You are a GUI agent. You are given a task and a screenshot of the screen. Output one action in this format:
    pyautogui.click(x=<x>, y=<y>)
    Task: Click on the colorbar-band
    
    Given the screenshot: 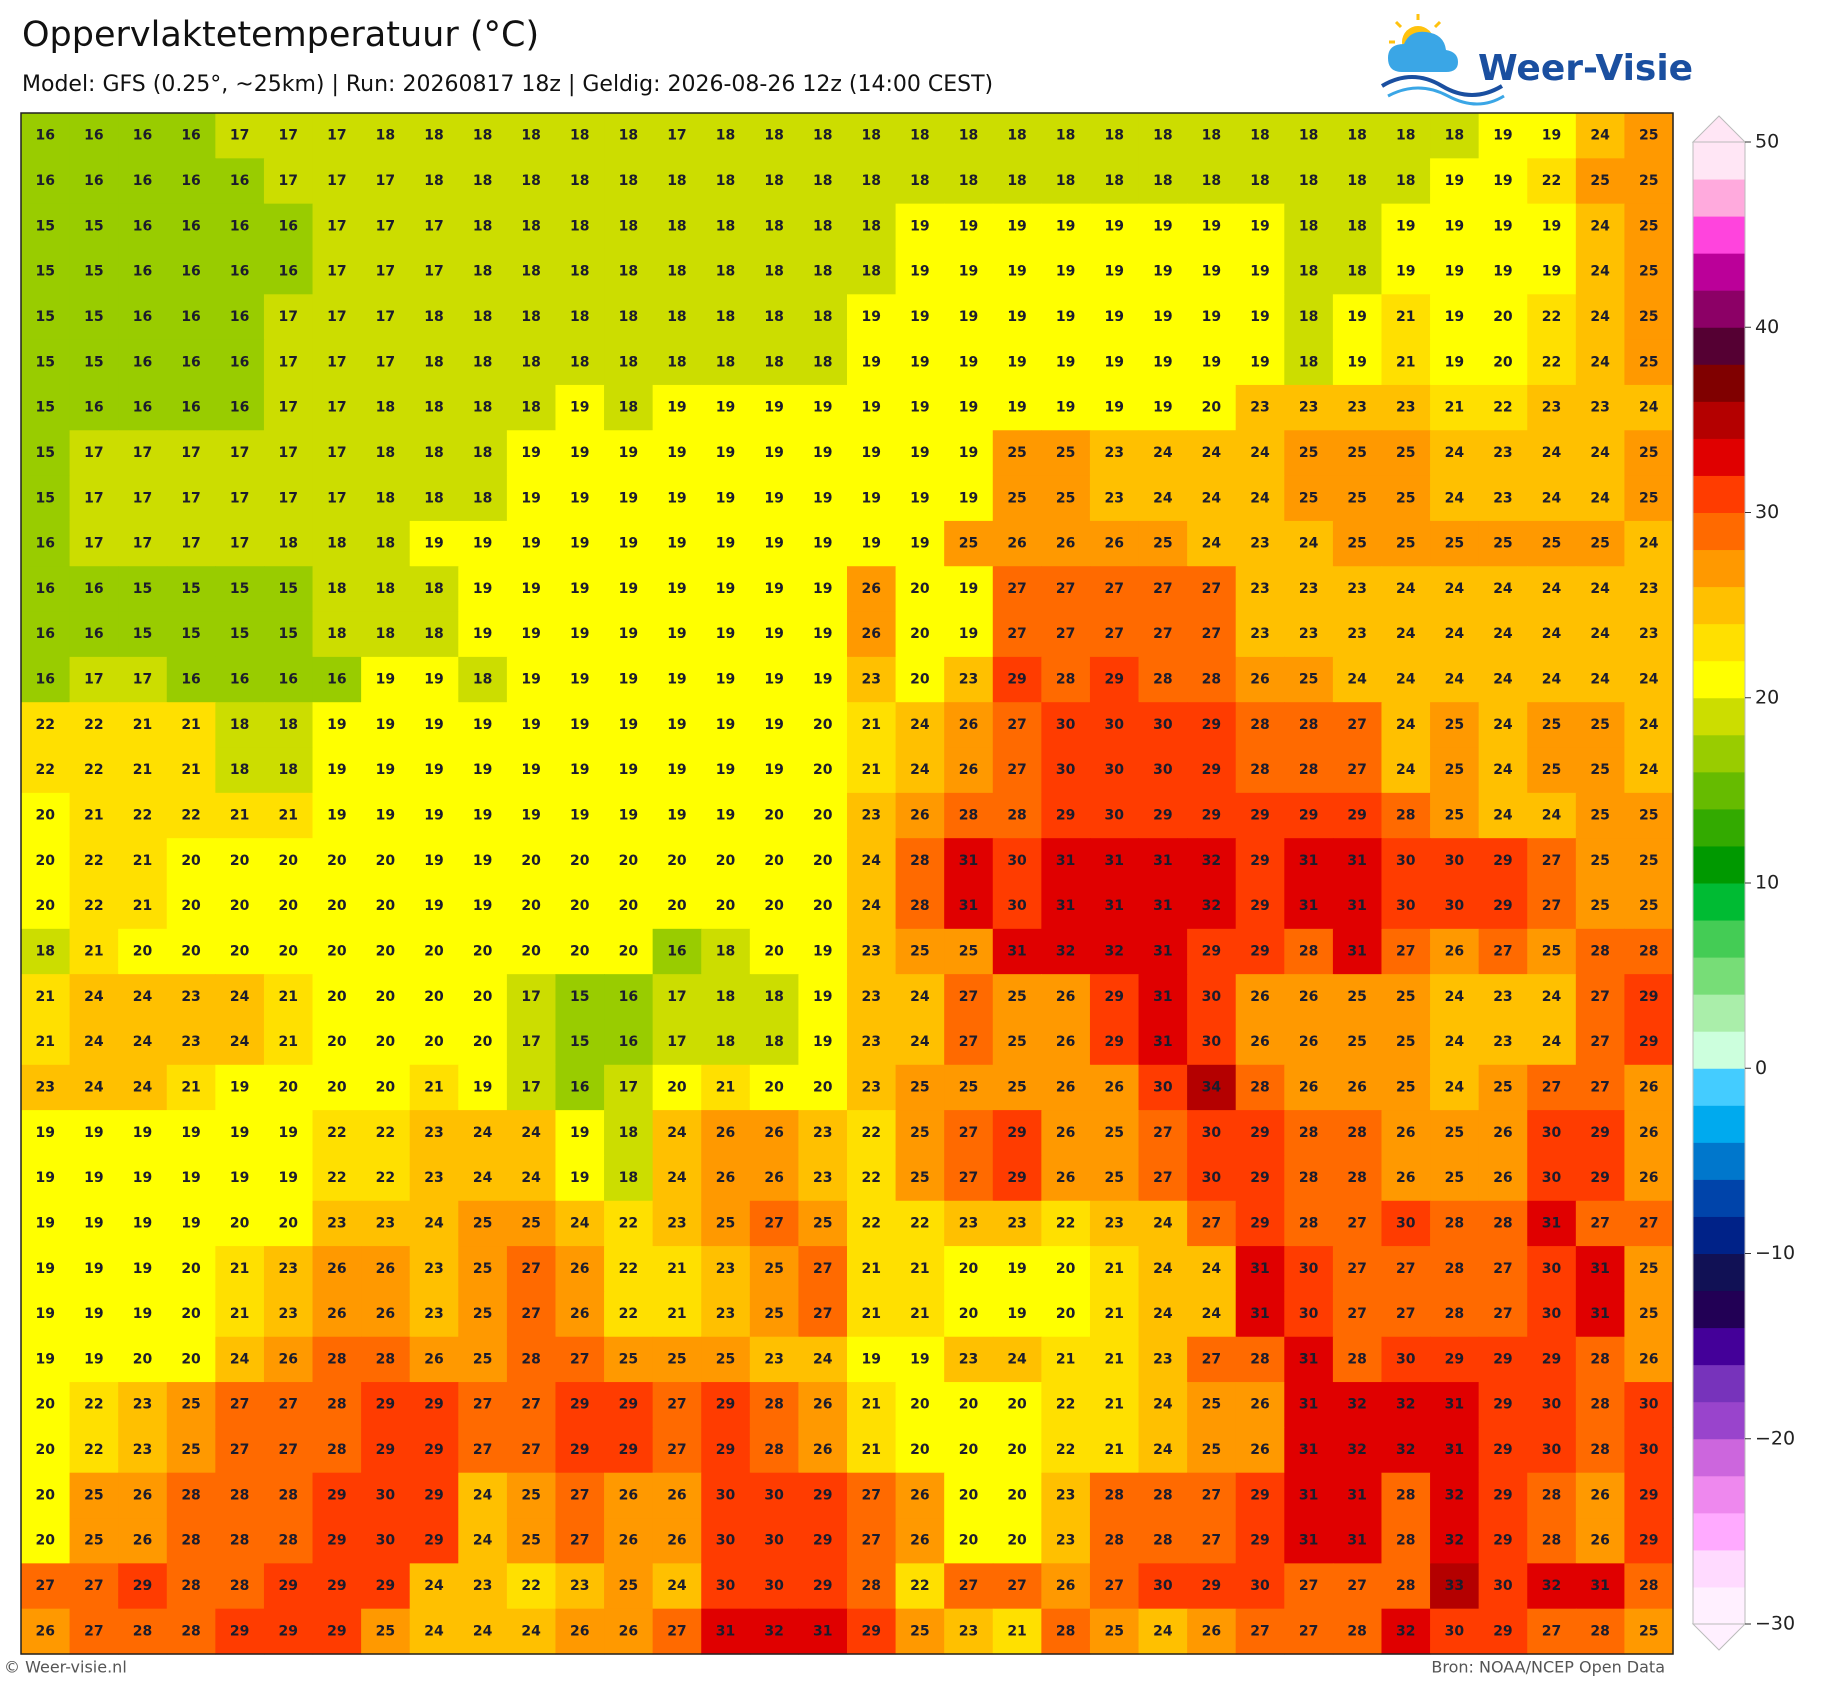 What is the action you would take?
    pyautogui.click(x=1719, y=679)
    